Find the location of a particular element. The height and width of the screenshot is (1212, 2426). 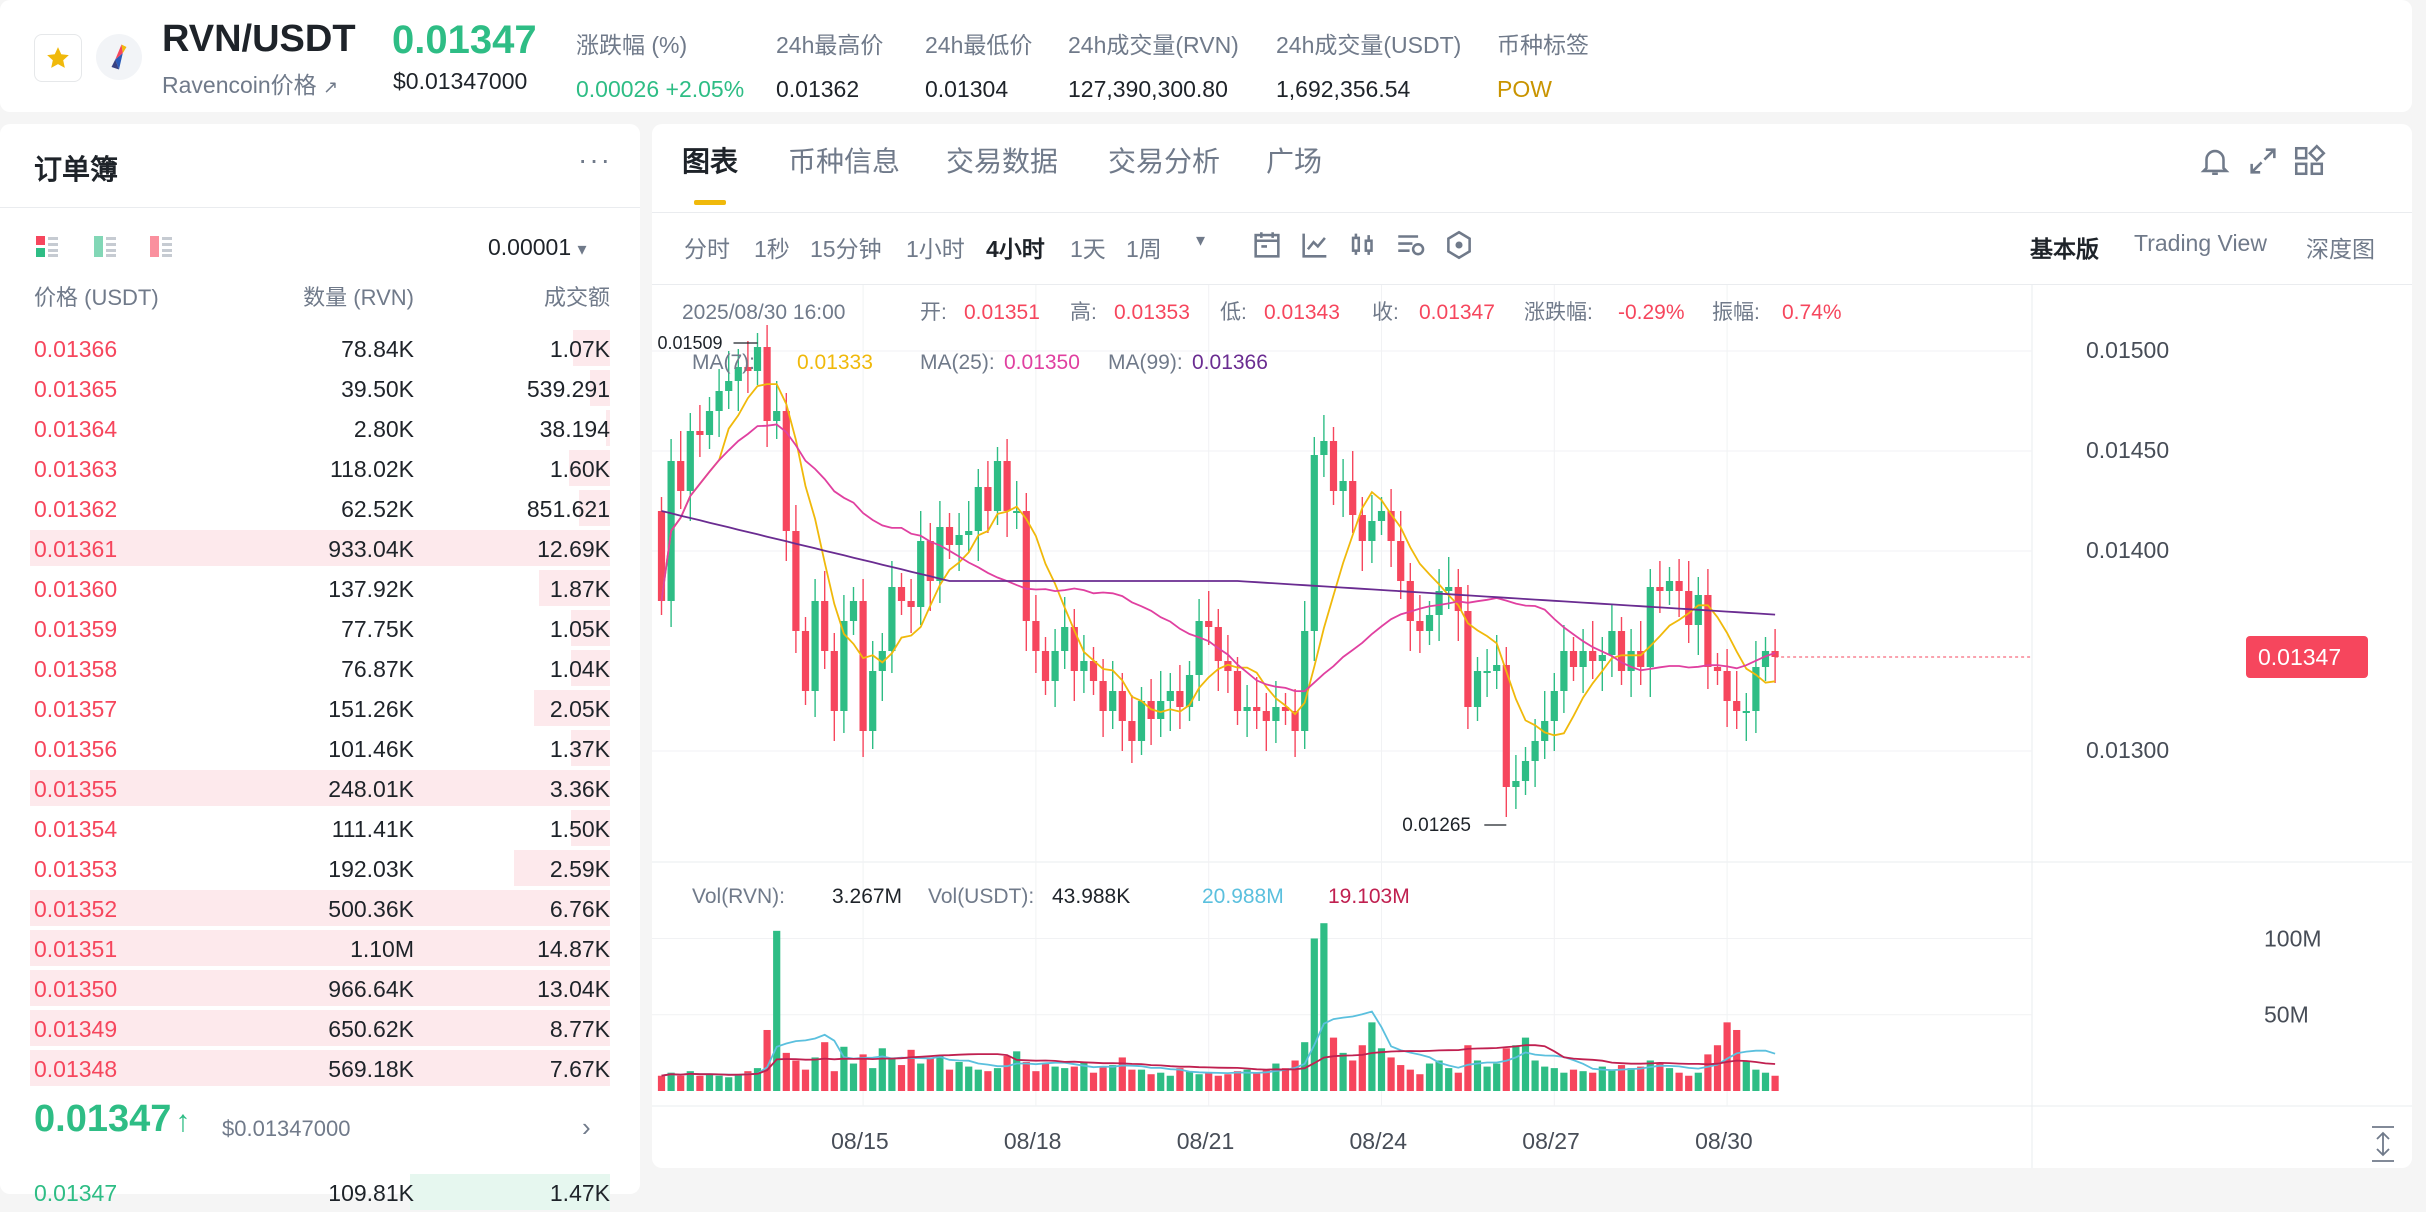

more-options-button: ··· is located at coordinates (595, 159).